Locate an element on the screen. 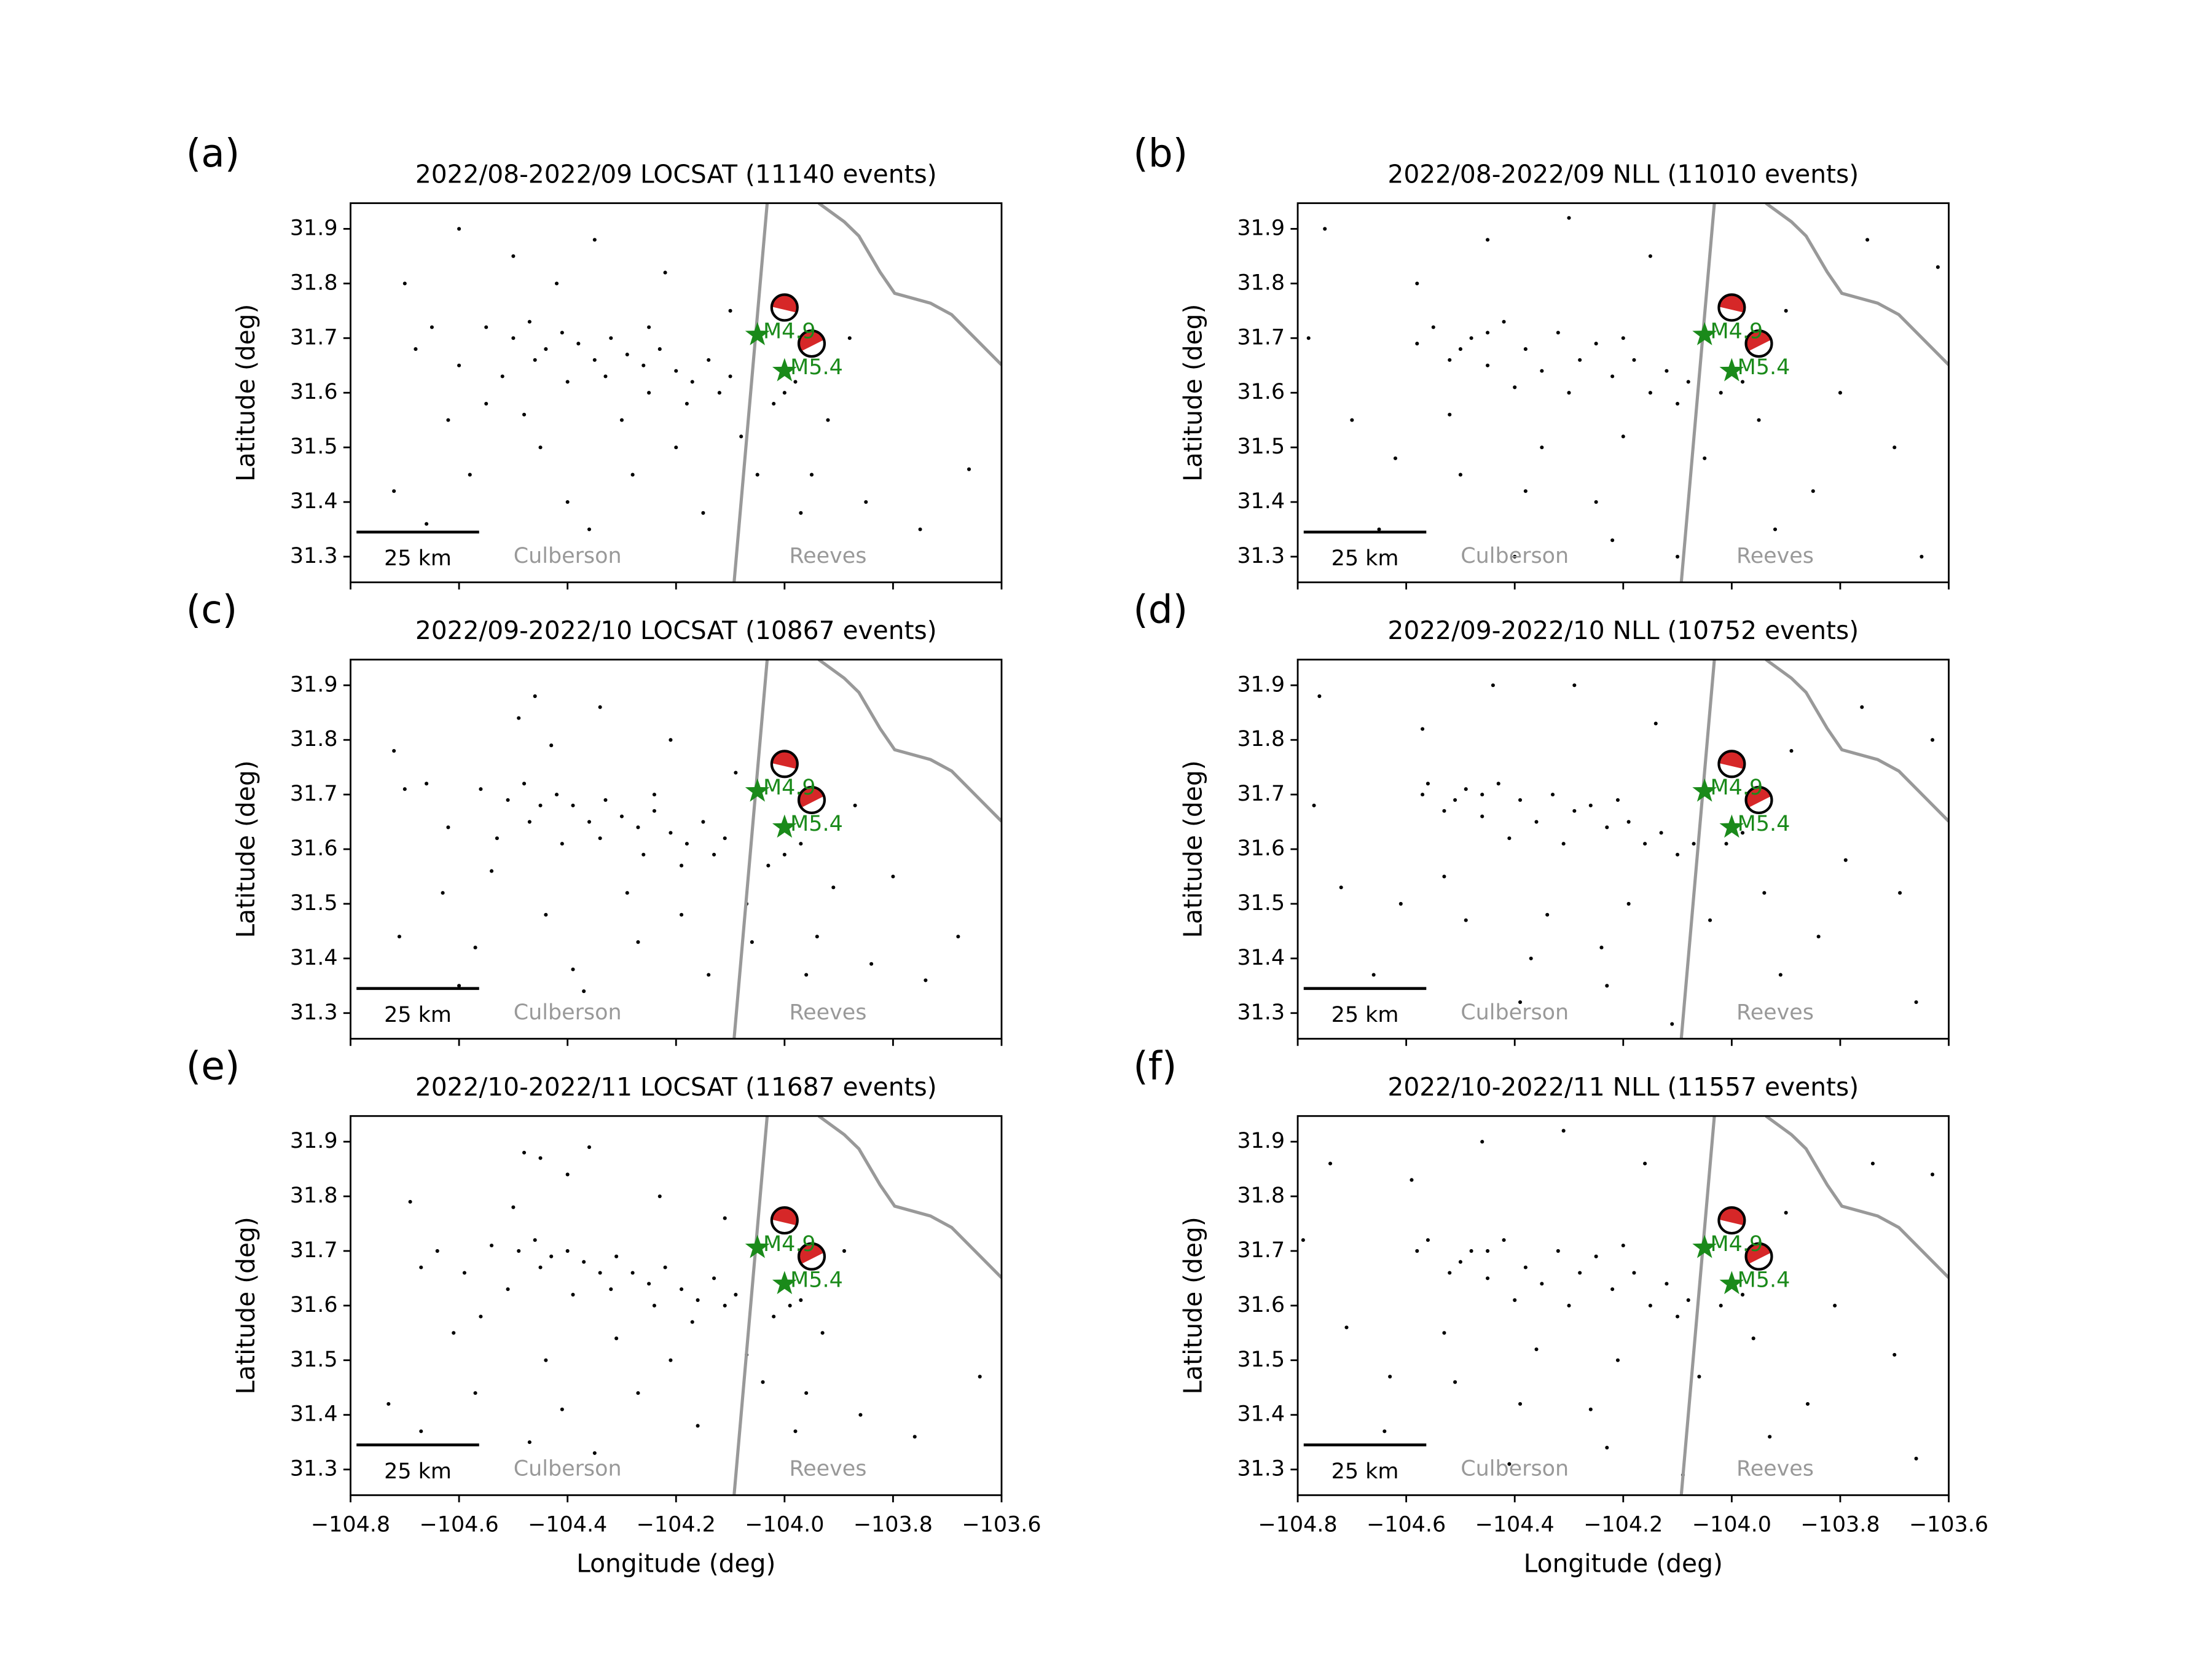 The image size is (2212, 1659). x-tick-label: −103.8 is located at coordinates (893, 1524).